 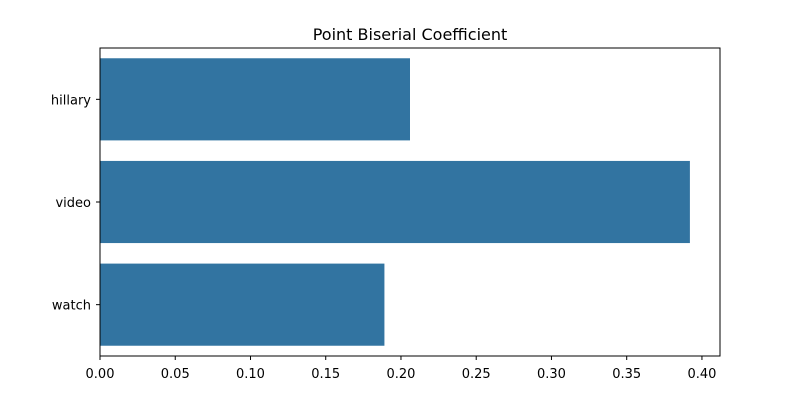 What do you see at coordinates (626, 374) in the screenshot?
I see `x-tick-label: 0.35` at bounding box center [626, 374].